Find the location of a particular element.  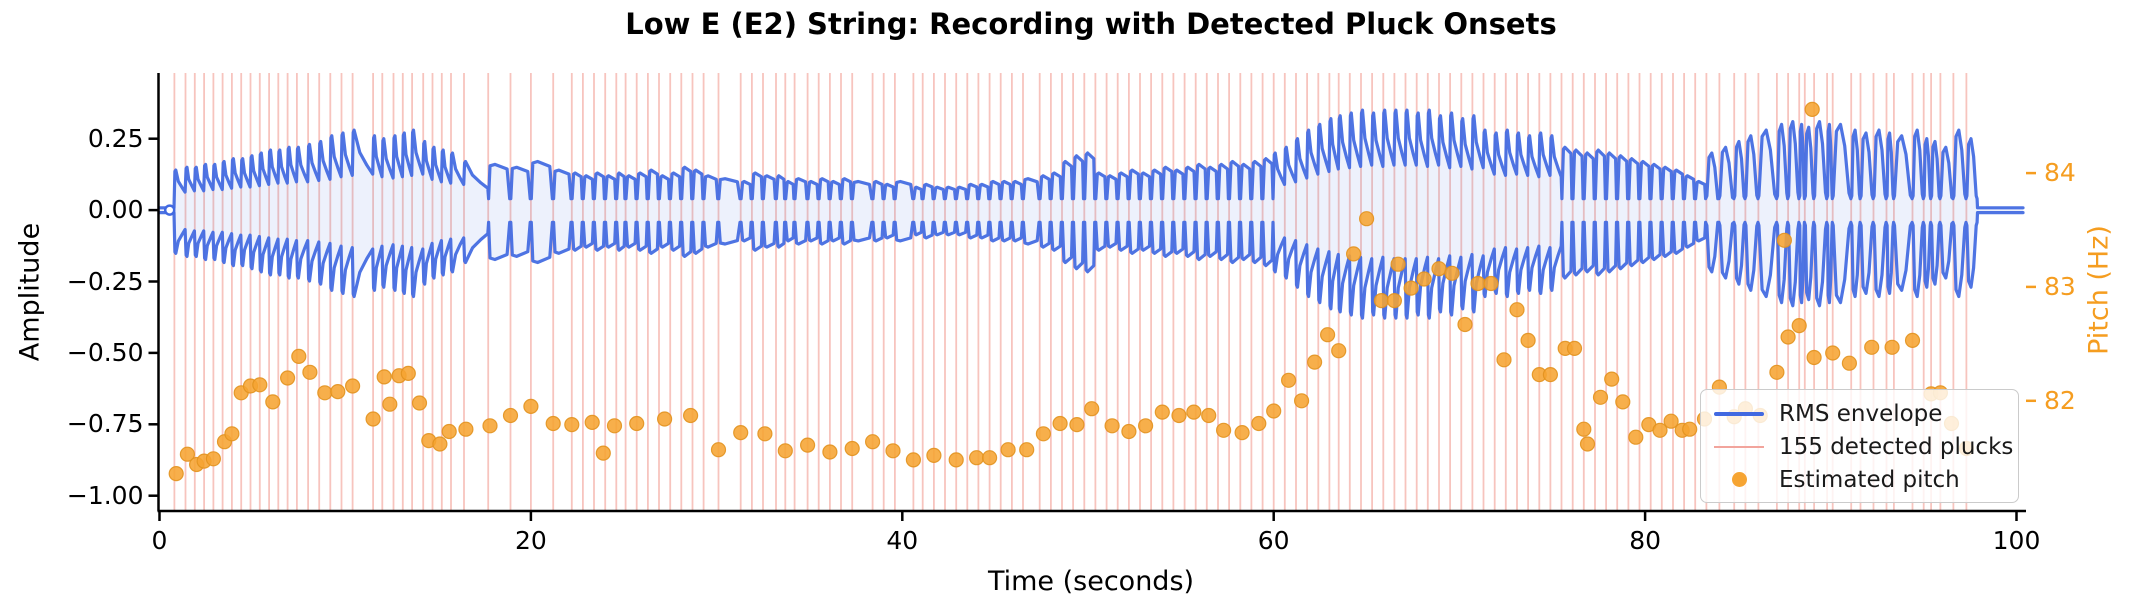

x-tick-label: 100 is located at coordinates (2016, 540).